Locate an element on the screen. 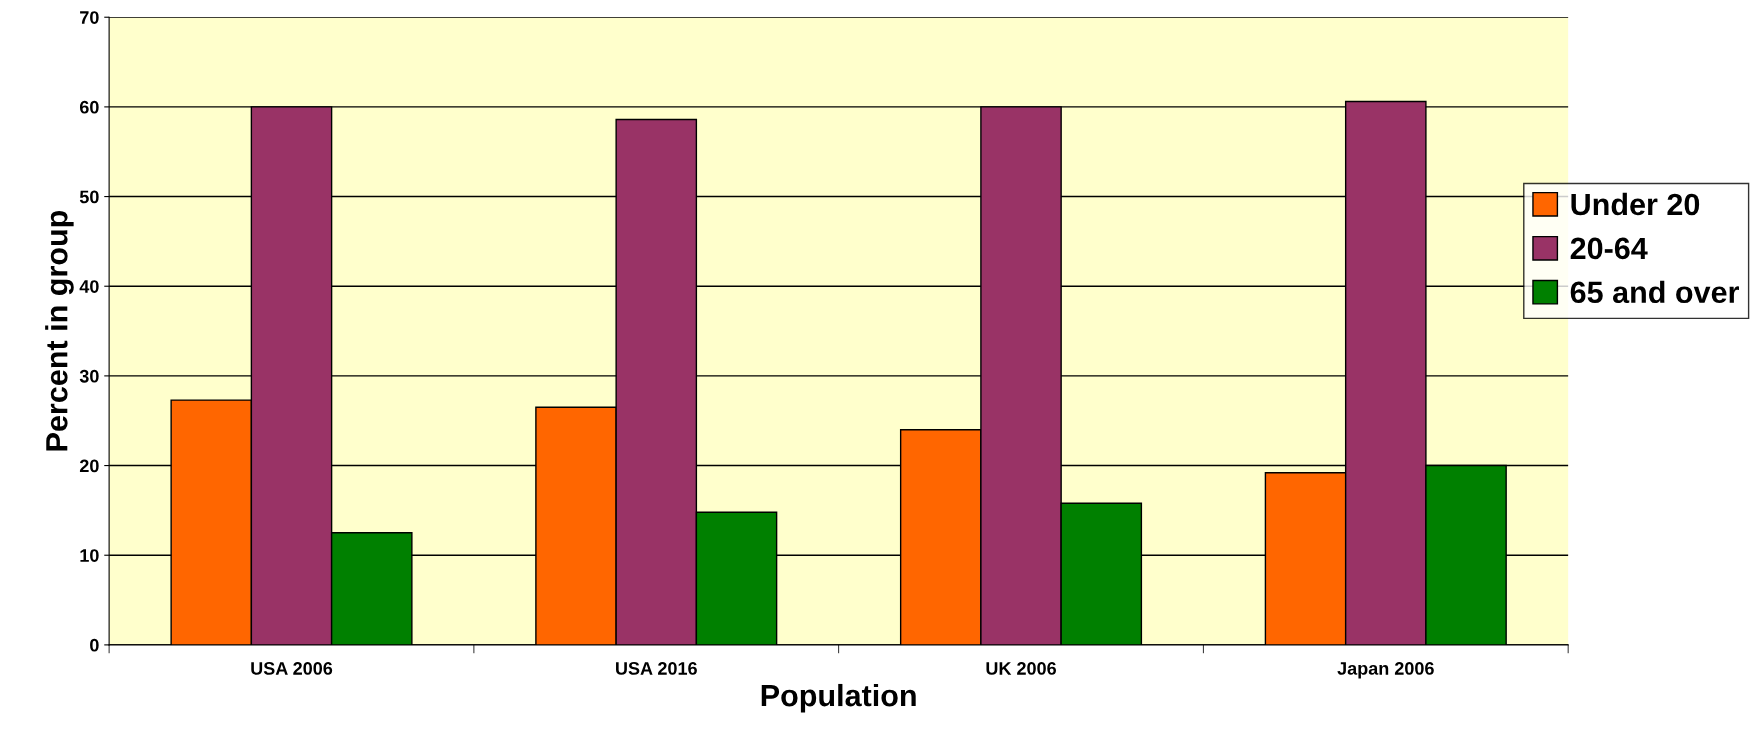 Image resolution: width=1760 pixels, height=749 pixels. x-tick-label: UK 2006 is located at coordinates (1021, 668).